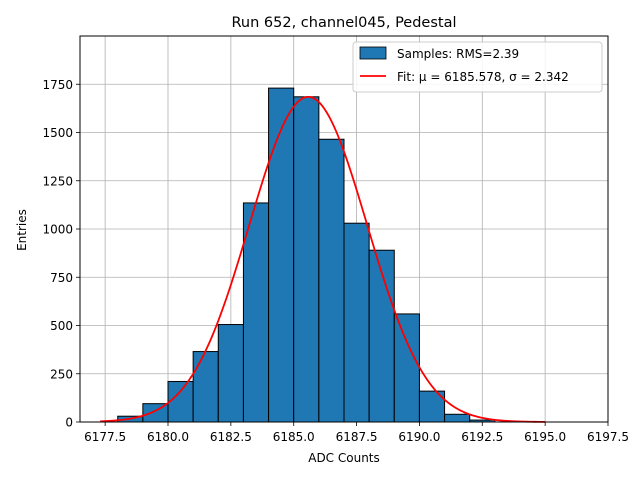 This screenshot has height=480, width=640. I want to click on legend-box, so click(477, 67).